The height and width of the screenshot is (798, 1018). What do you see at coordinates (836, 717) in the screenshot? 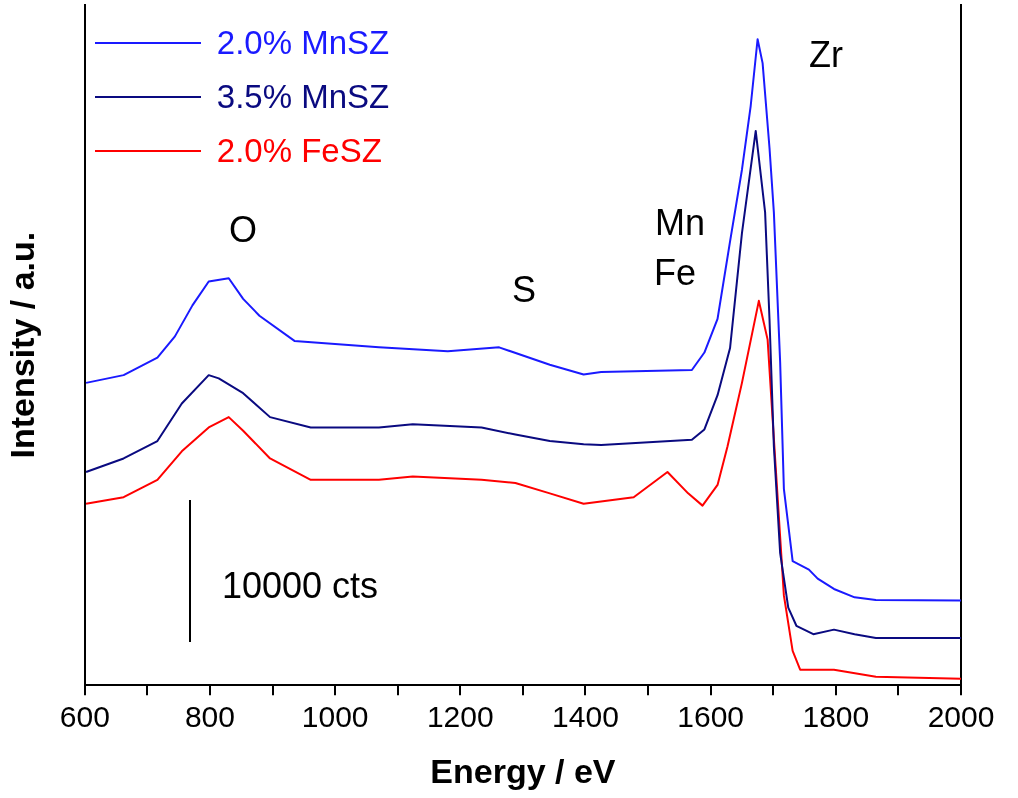
I see `x-tick-label: 1800` at bounding box center [836, 717].